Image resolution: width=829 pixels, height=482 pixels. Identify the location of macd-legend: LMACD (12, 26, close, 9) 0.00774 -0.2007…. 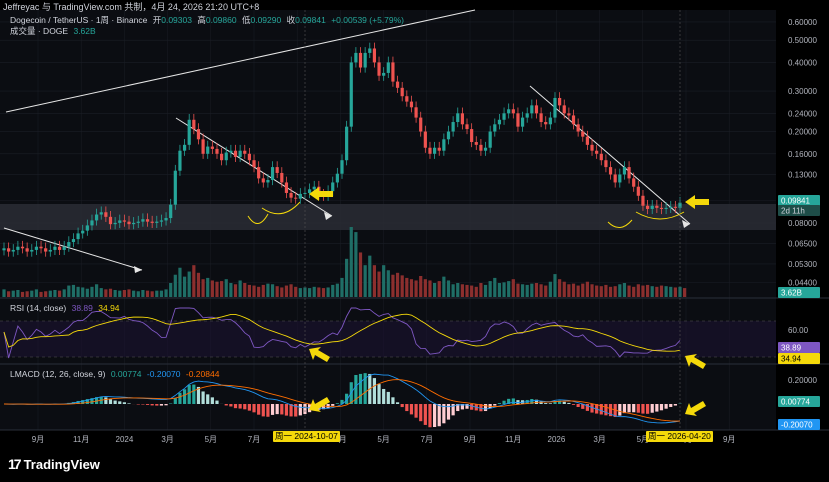
(116, 374).